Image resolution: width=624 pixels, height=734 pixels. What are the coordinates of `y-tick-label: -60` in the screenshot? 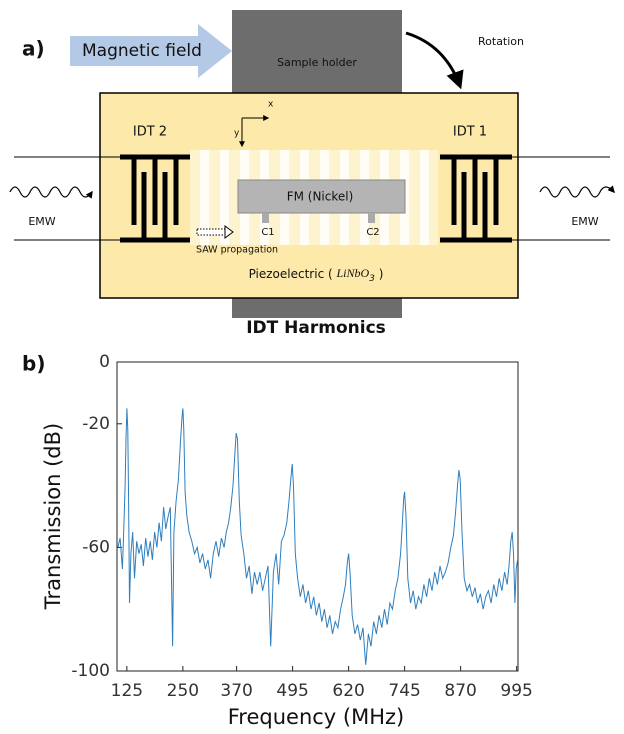 It's located at (96, 547).